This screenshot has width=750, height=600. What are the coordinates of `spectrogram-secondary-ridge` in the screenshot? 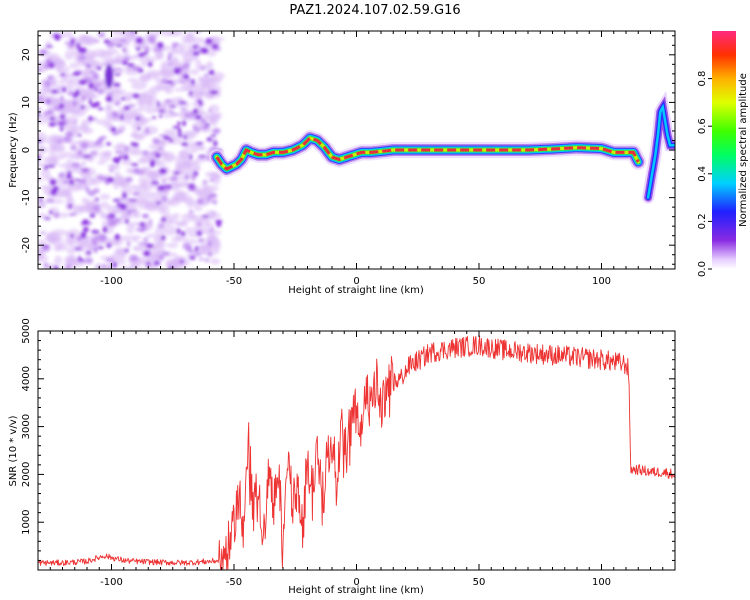 It's located at (658, 147).